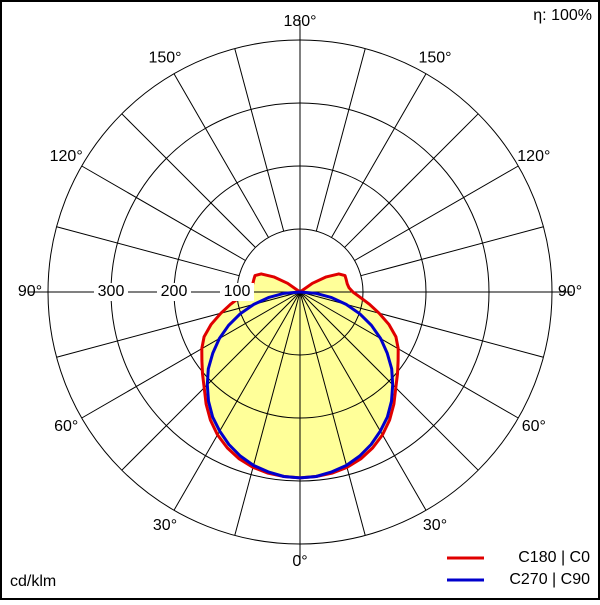 This screenshot has height=605, width=600. Describe the element at coordinates (299, 21) in the screenshot. I see `angle-tick-label: 180°` at that location.